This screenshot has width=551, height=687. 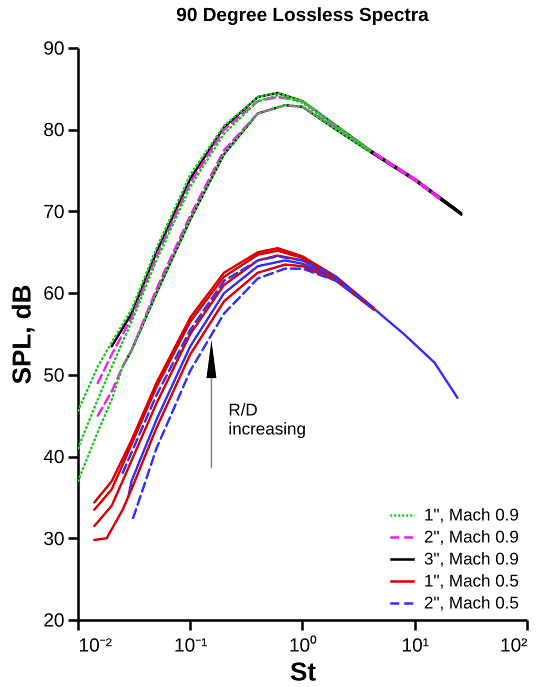 I want to click on x-tick-label: 10⁰, so click(x=303, y=645).